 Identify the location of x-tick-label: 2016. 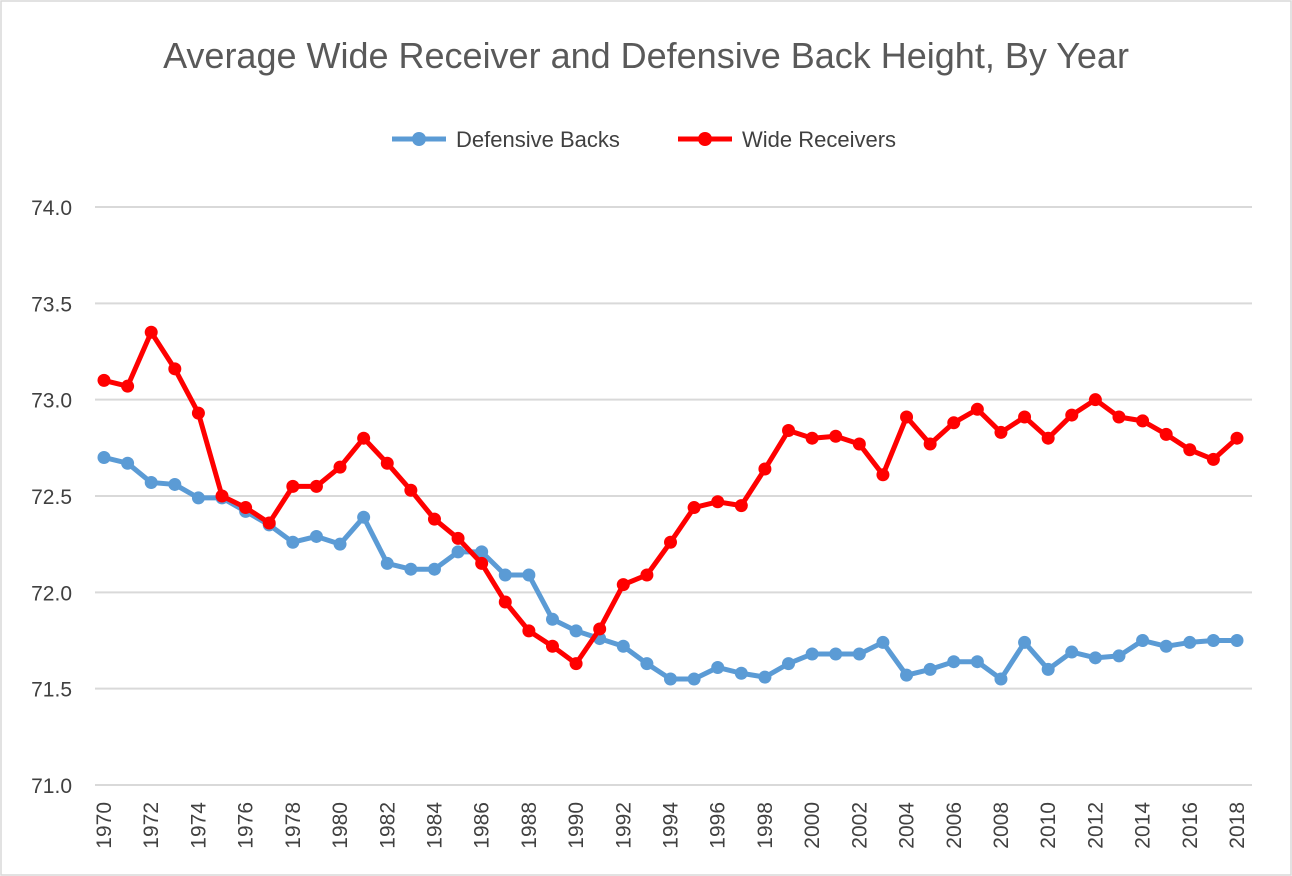
(1190, 825).